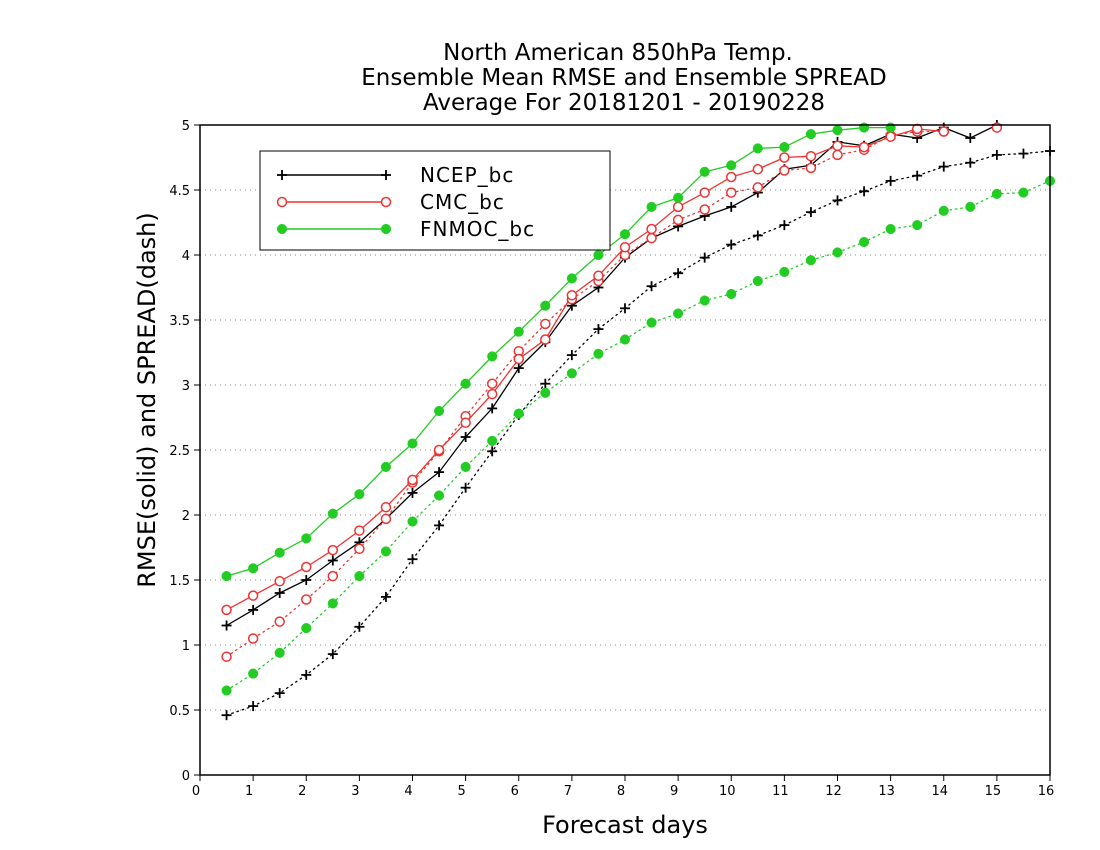 The width and height of the screenshot is (1100, 850). I want to click on title-line-3: Average For 20181201 - 20190228, so click(624, 103).